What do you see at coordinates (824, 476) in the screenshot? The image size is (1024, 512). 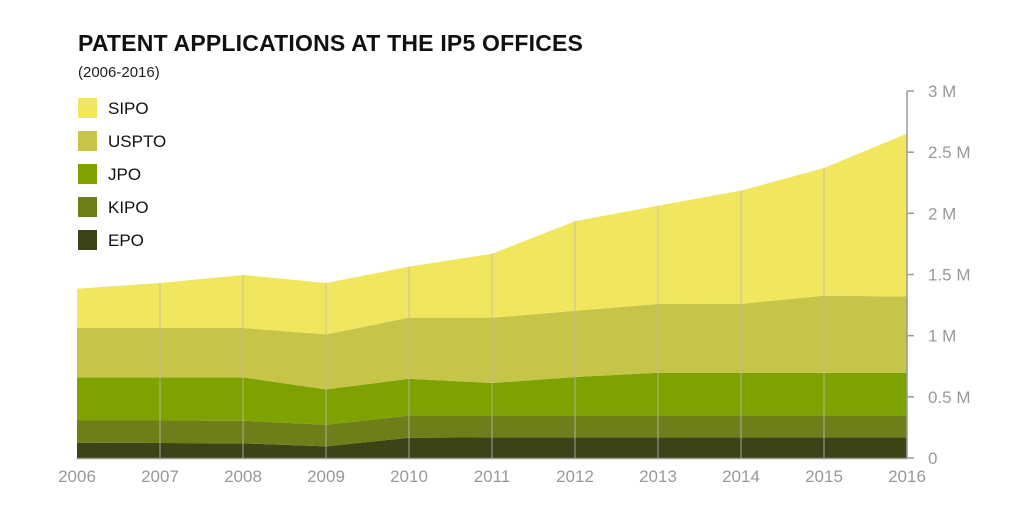 I see `x-tick-label: 2015` at bounding box center [824, 476].